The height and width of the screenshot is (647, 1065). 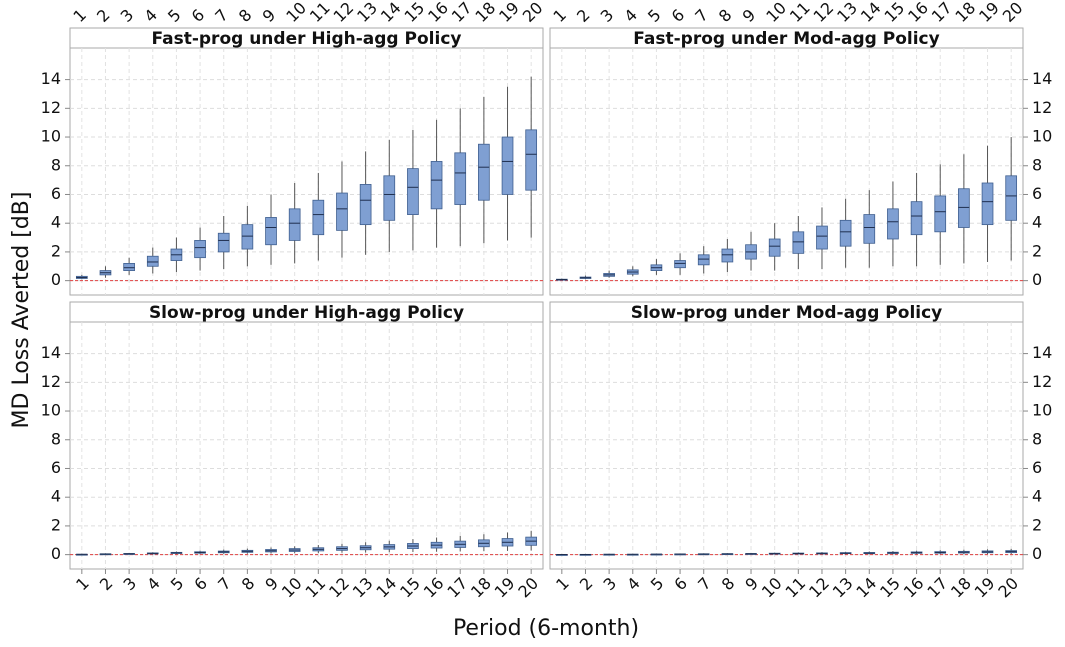 What do you see at coordinates (787, 313) in the screenshot?
I see `panel-title: Slow-prog under Mod-agg Policy` at bounding box center [787, 313].